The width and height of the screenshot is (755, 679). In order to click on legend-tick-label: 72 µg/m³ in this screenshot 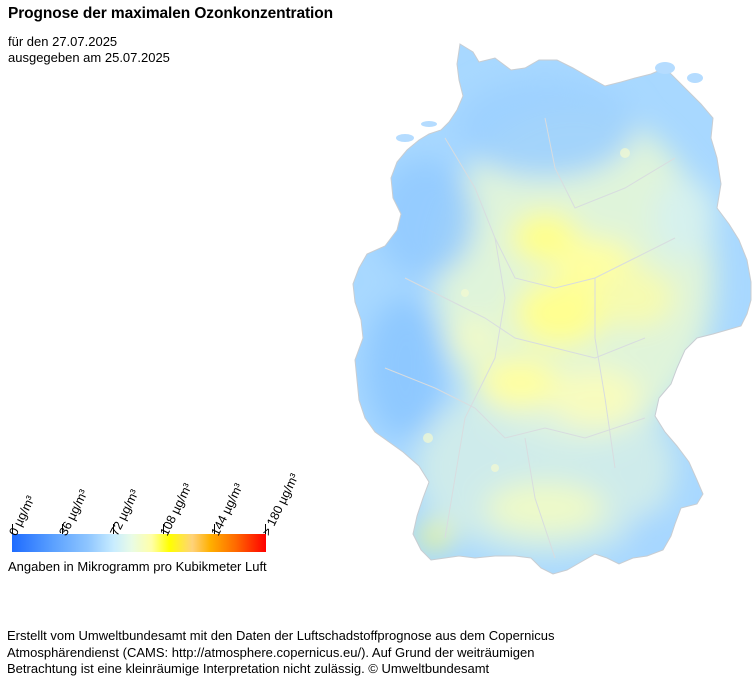, I will do `click(124, 512)`.